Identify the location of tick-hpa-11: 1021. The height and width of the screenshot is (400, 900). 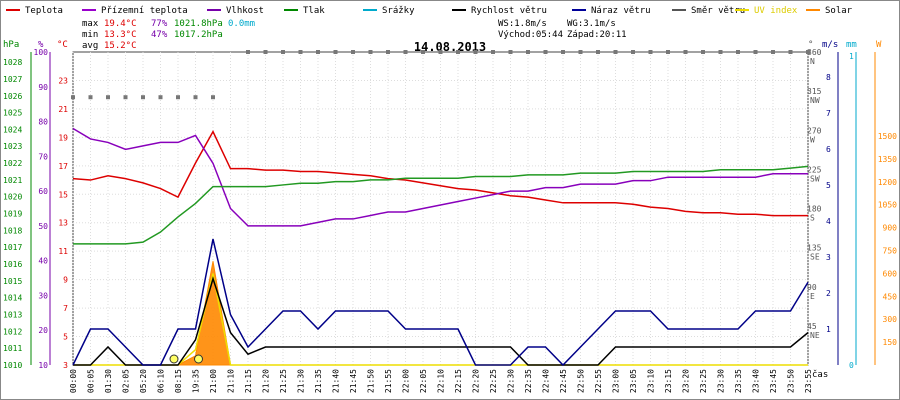
(12, 180).